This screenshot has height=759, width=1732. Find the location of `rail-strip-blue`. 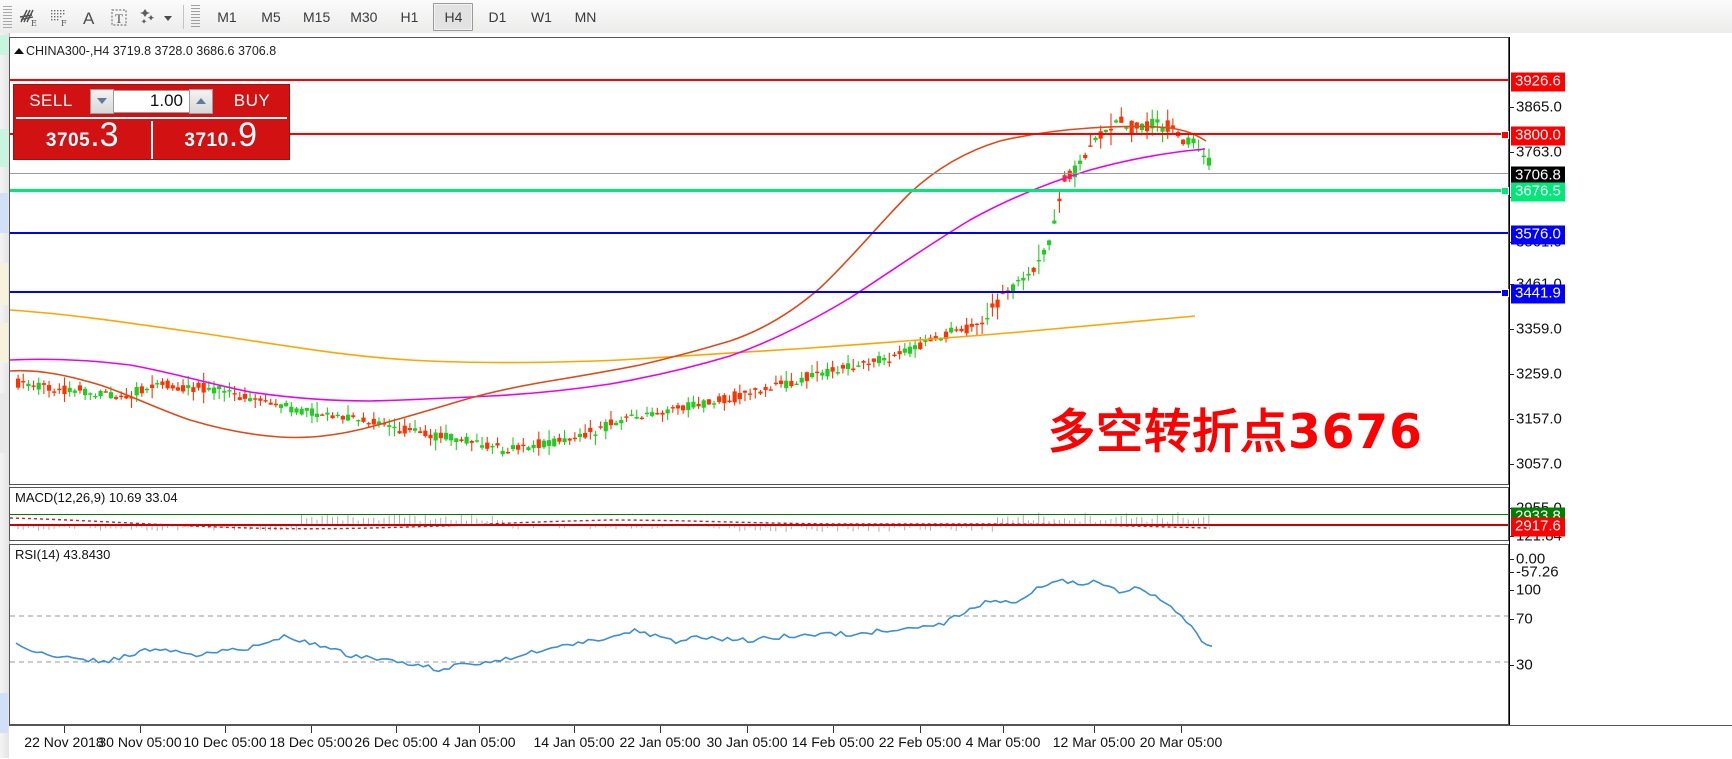

rail-strip-blue is located at coordinates (4, 213).